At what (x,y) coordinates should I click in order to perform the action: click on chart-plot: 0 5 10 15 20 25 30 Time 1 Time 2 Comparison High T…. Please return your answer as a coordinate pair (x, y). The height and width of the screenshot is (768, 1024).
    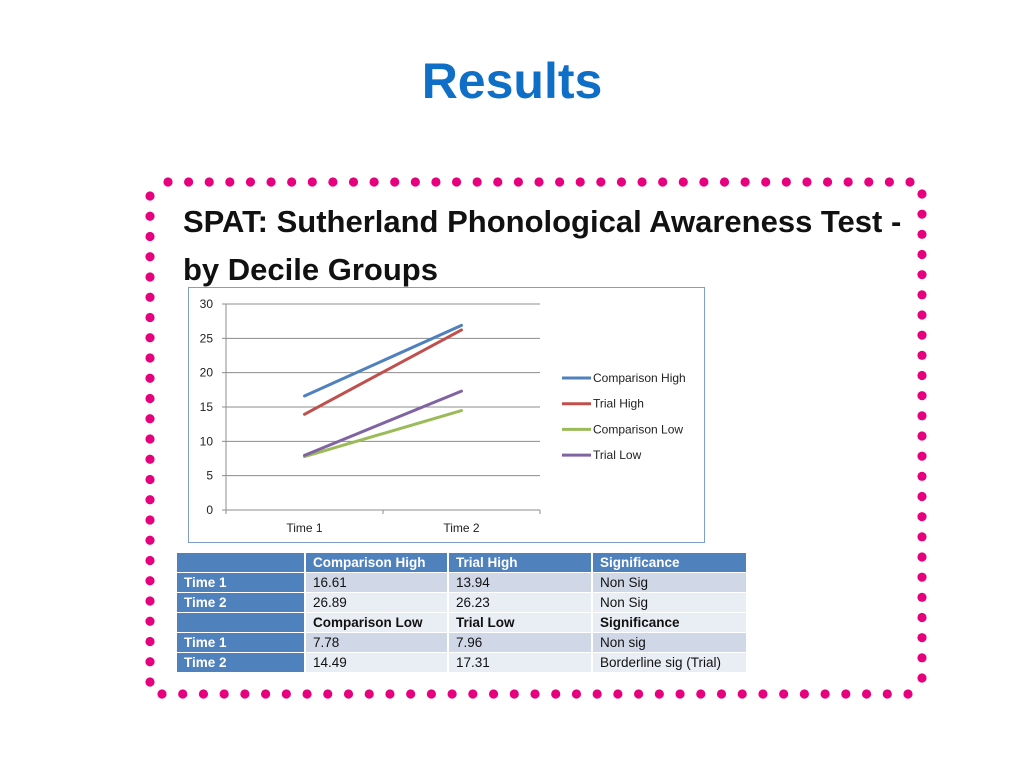
    Looking at the image, I should click on (443, 416).